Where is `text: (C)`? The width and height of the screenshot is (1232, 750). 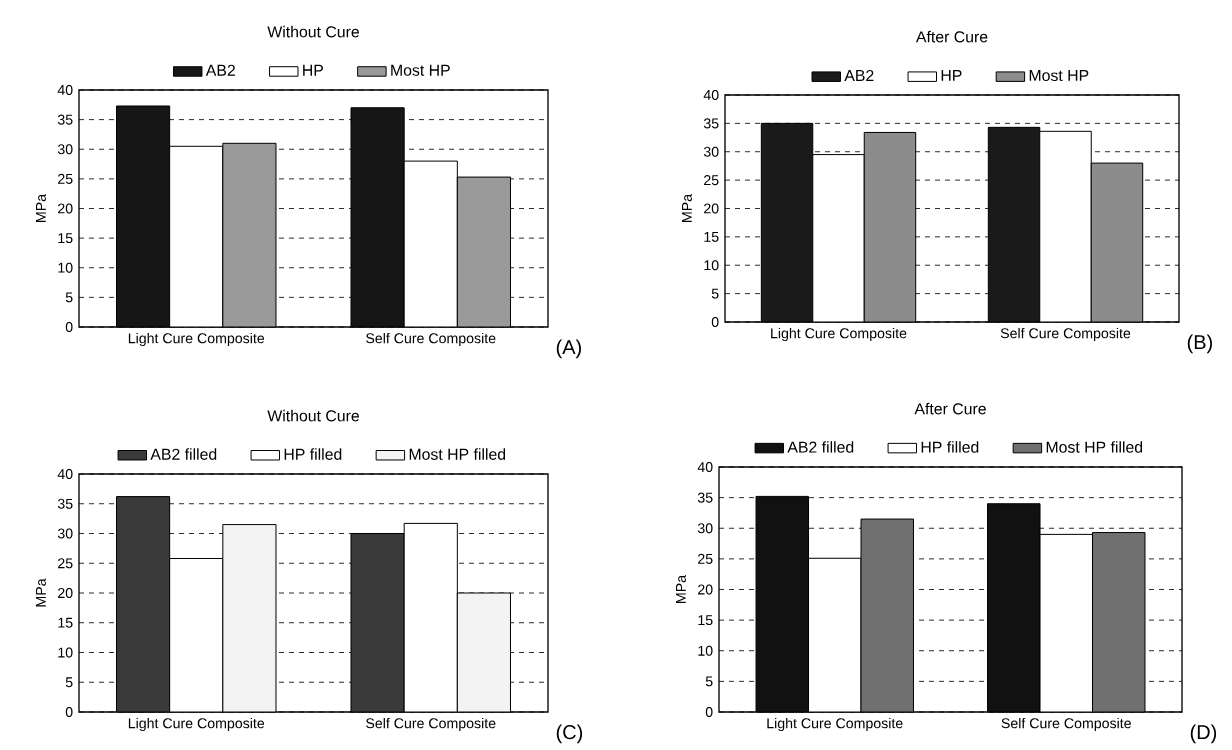 text: (C) is located at coordinates (569, 734).